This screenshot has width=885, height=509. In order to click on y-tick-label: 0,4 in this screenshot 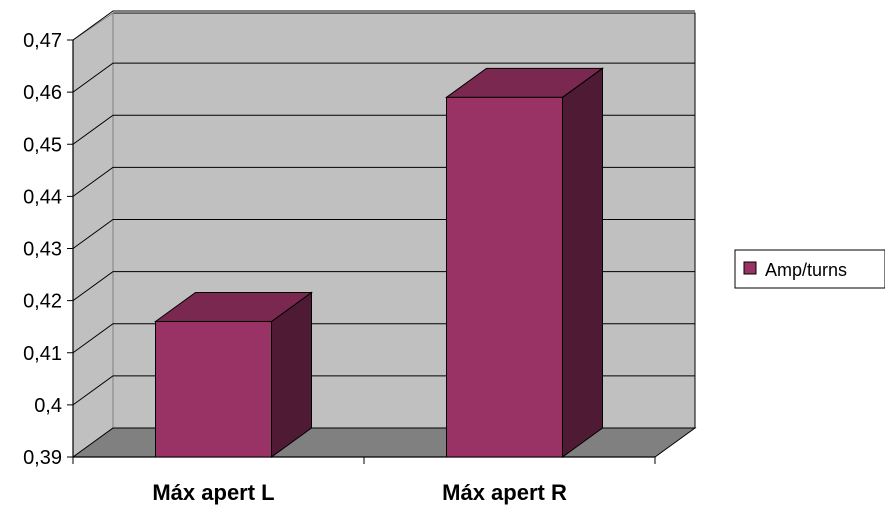, I will do `click(48, 406)`.